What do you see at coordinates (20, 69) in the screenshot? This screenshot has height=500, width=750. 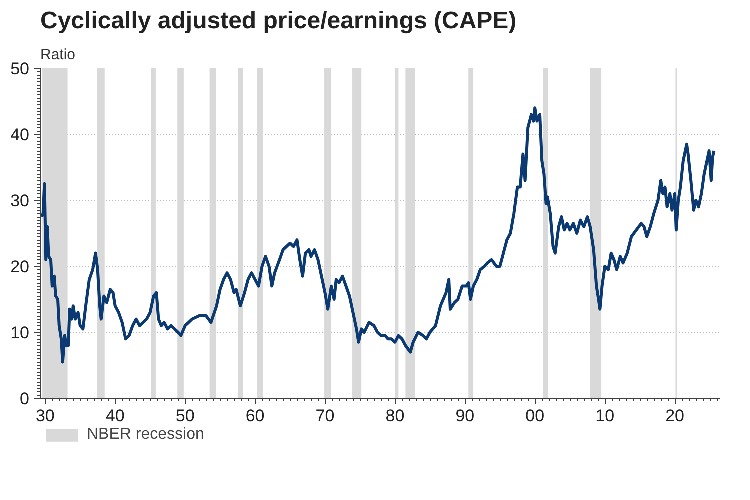 I see `y-tick-label: 50` at bounding box center [20, 69].